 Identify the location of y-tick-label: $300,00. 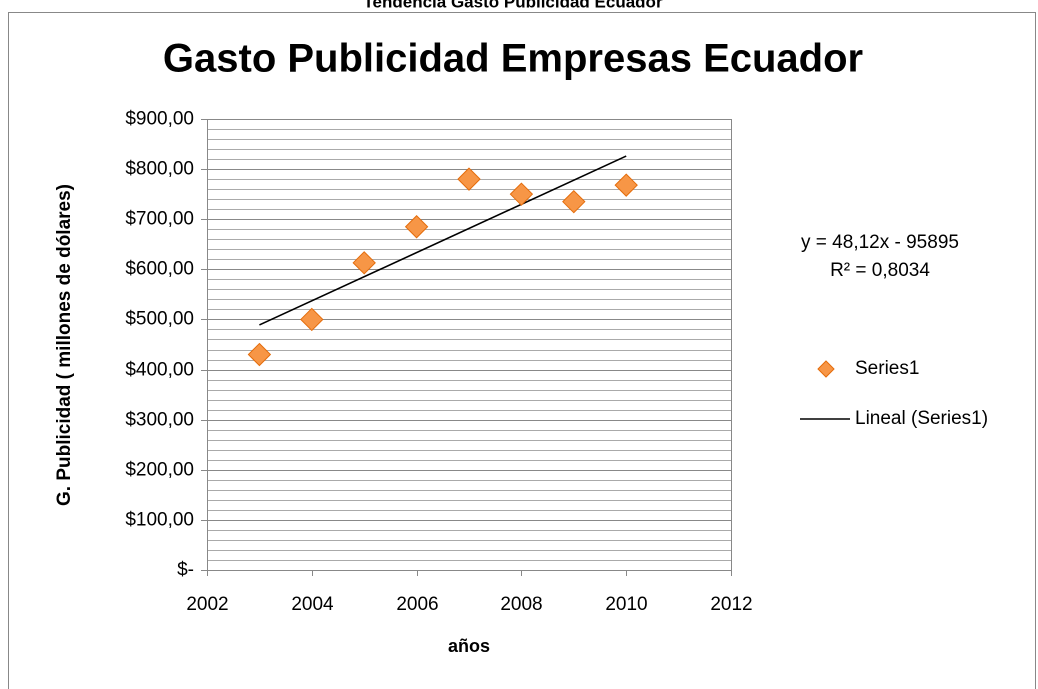
(159, 420).